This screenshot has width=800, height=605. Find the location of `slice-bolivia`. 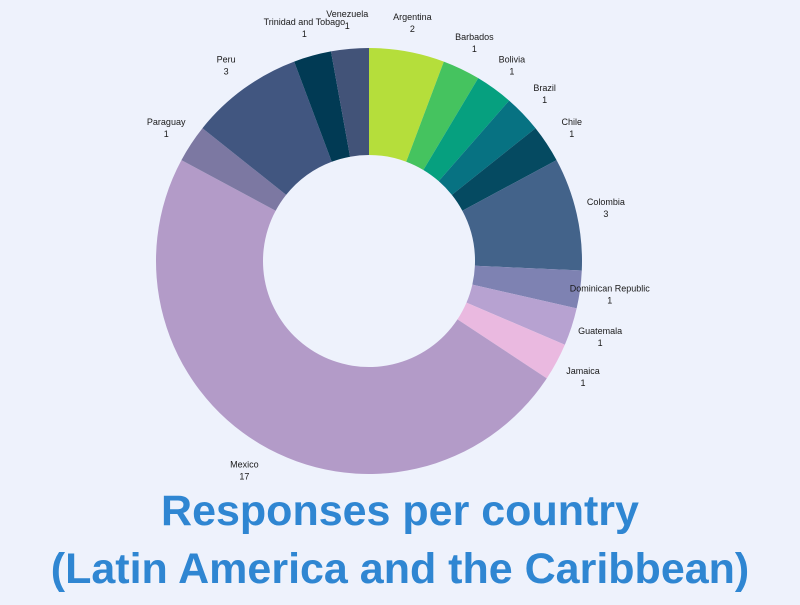

slice-bolivia is located at coordinates (466, 130).